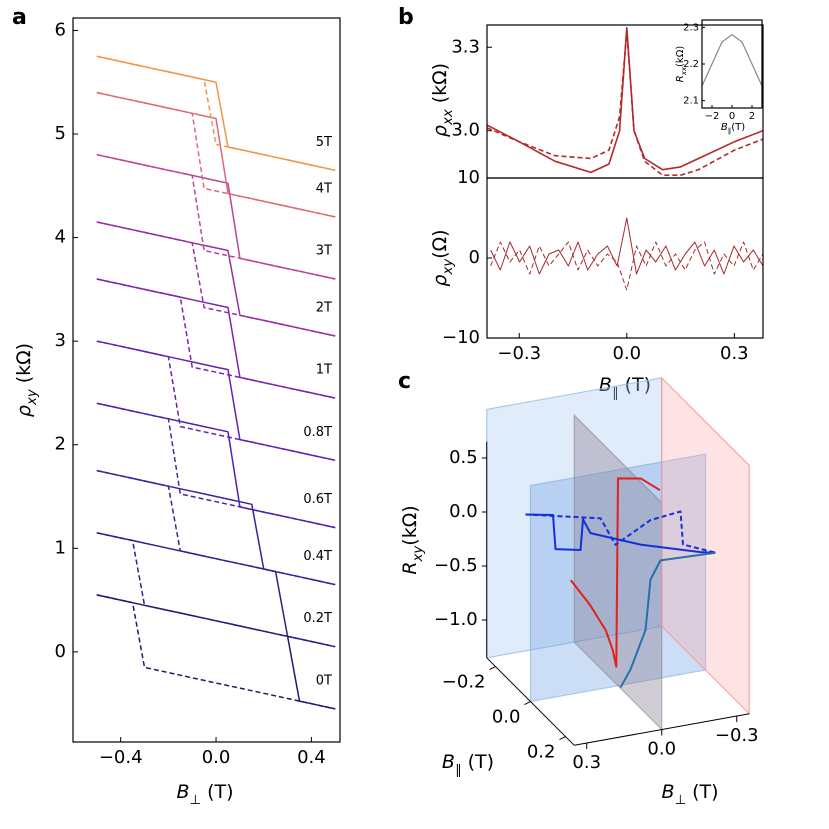 The width and height of the screenshot is (829, 829). Describe the element at coordinates (465, 130) in the screenshot. I see `y-tick-label: 3.0` at that location.